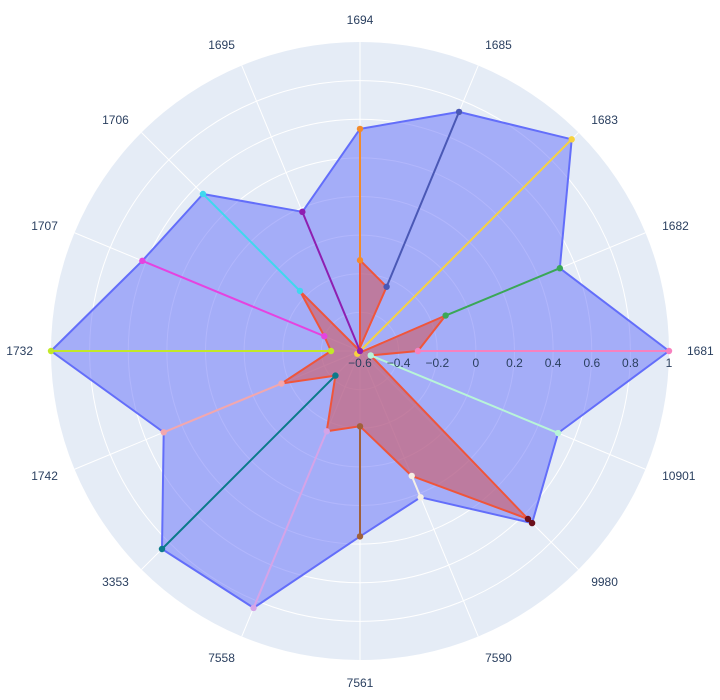 The width and height of the screenshot is (720, 700). Describe the element at coordinates (162, 549) in the screenshot. I see `point-3353-outer` at that location.